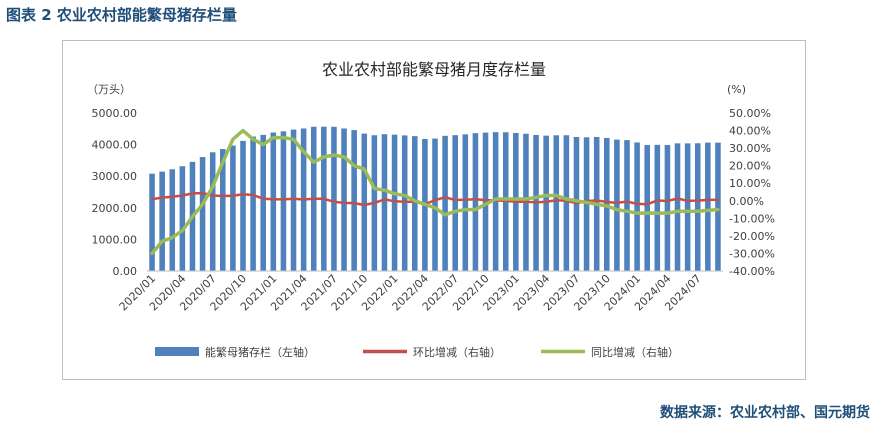  I want to click on y-left-tick-label: 4000.00, so click(115, 145).